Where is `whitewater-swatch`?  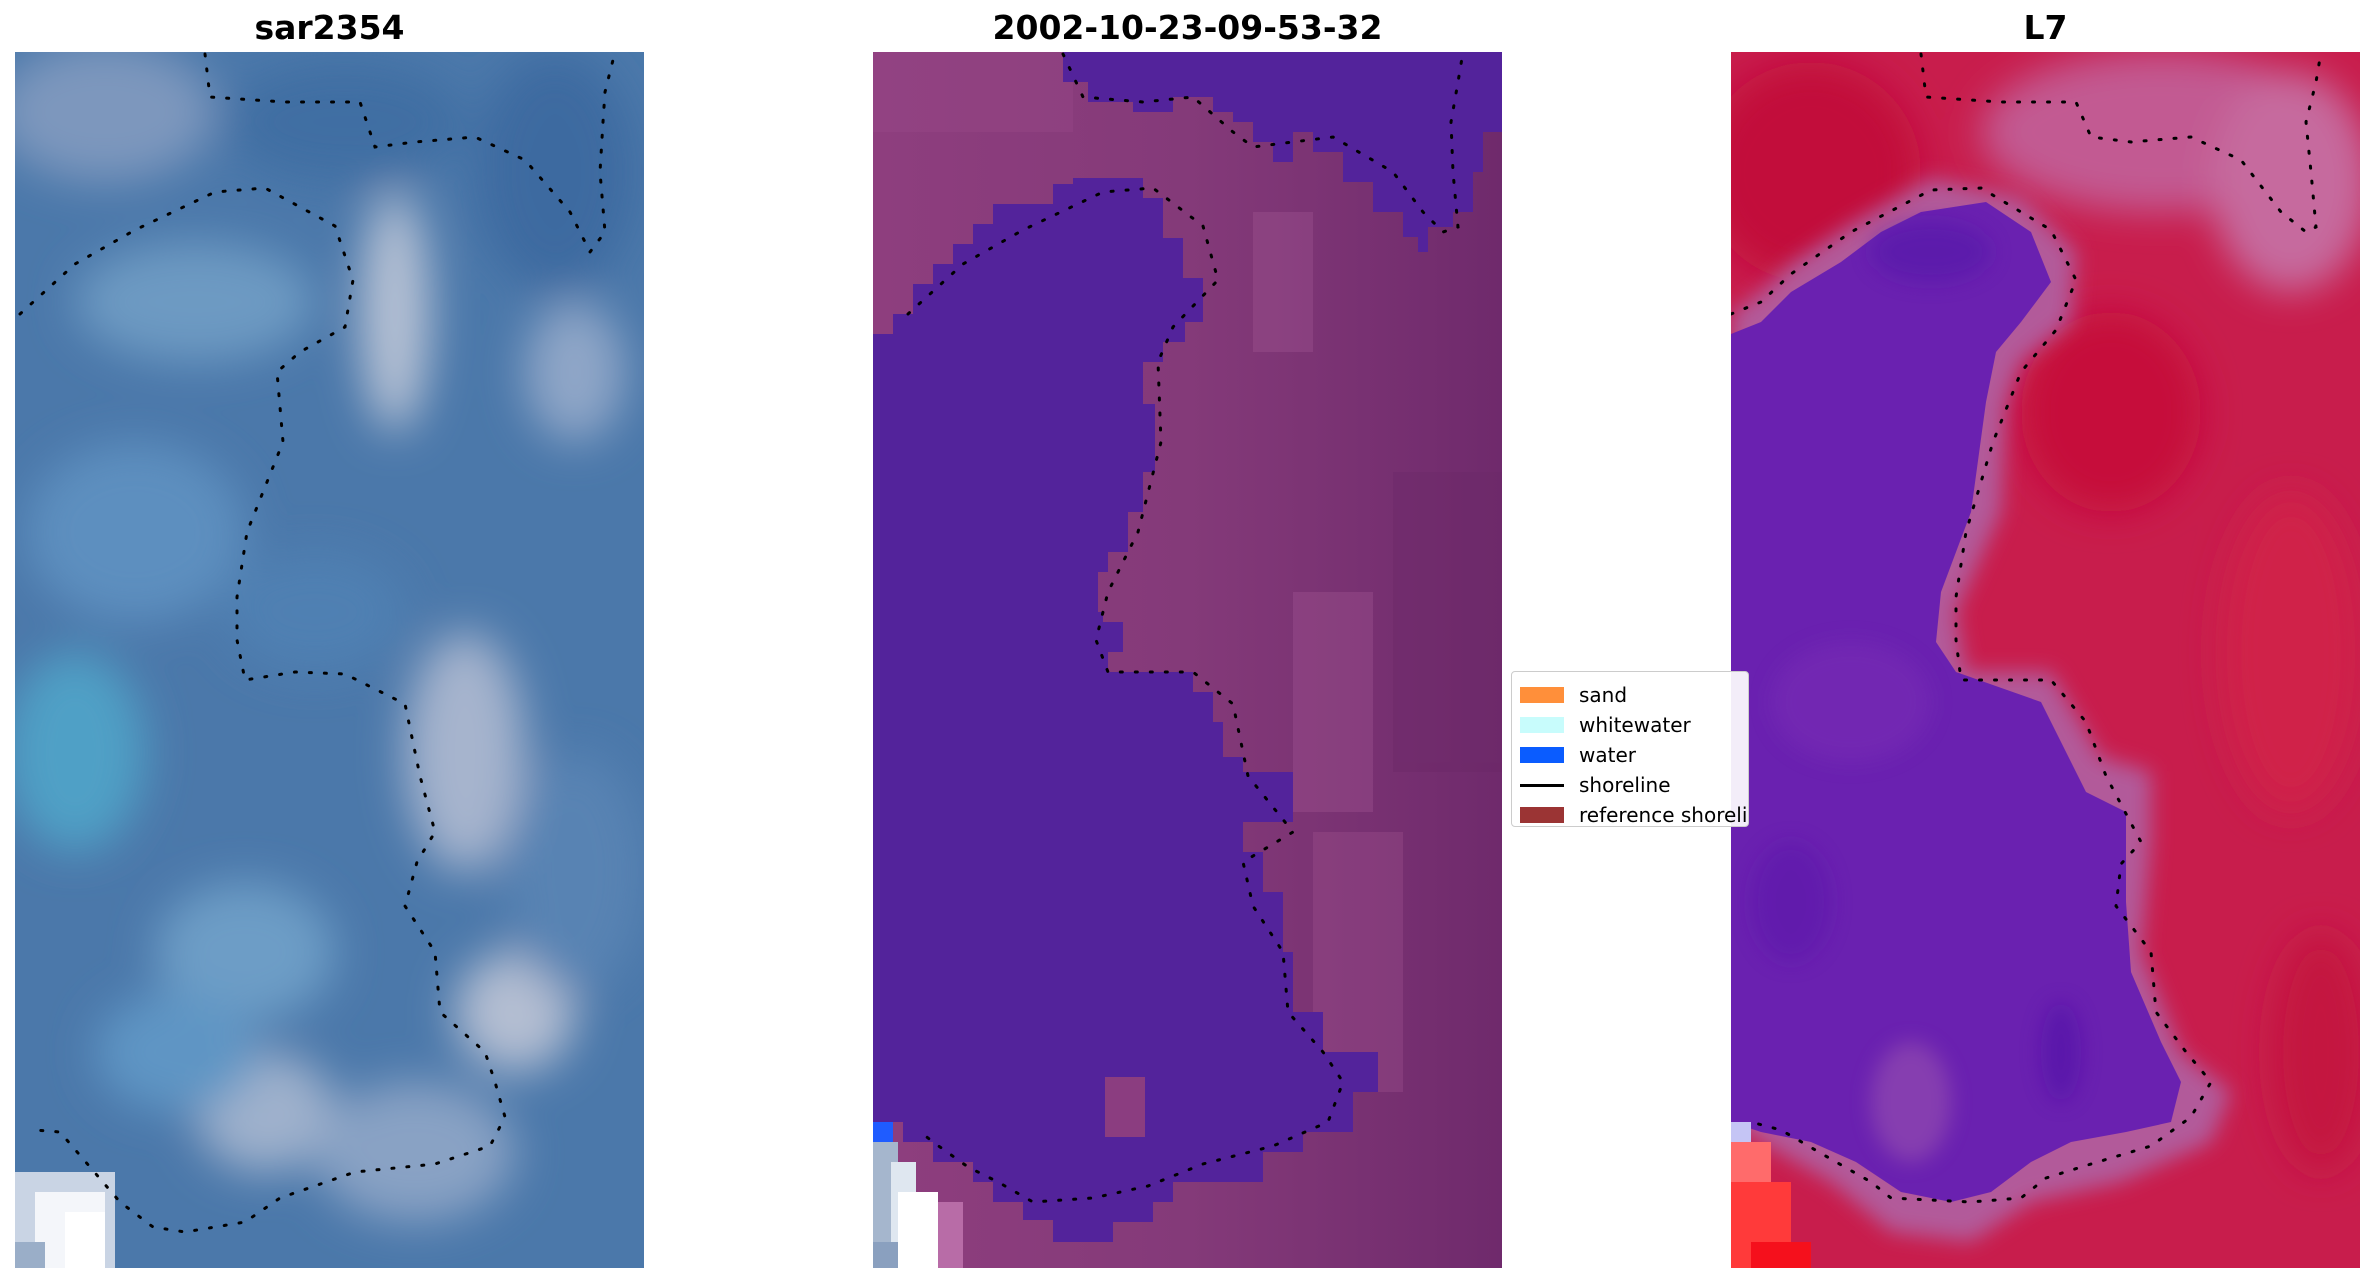
whitewater-swatch is located at coordinates (1542, 725).